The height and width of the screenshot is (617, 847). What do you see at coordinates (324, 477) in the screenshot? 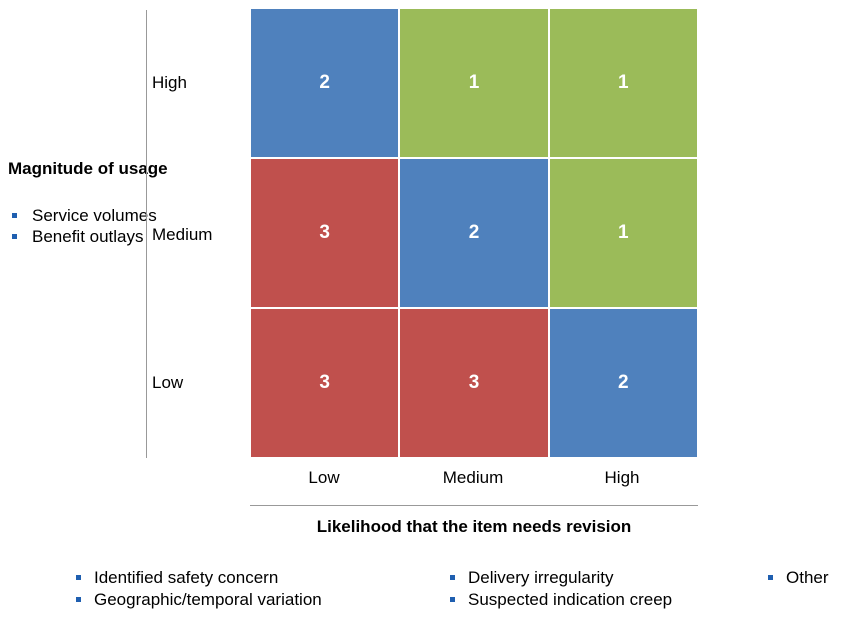
I see `x-tick-low: Low` at bounding box center [324, 477].